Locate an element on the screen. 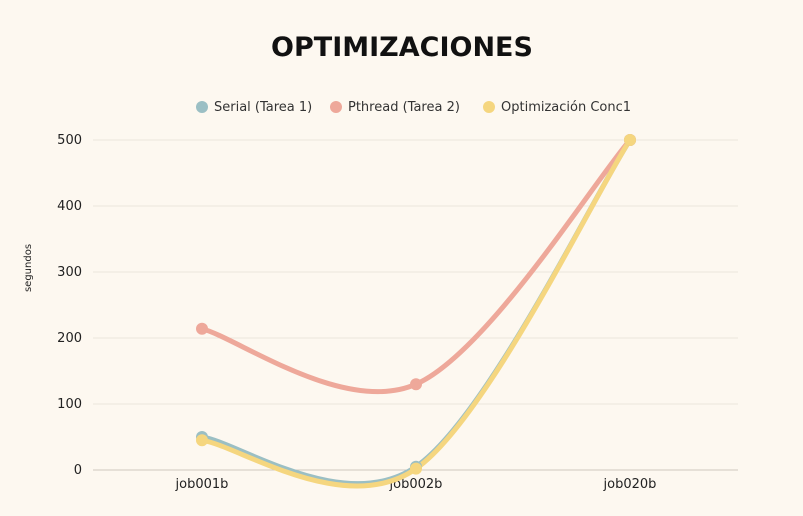 This screenshot has width=803, height=516. y-axis-label: segundos is located at coordinates (28, 268).